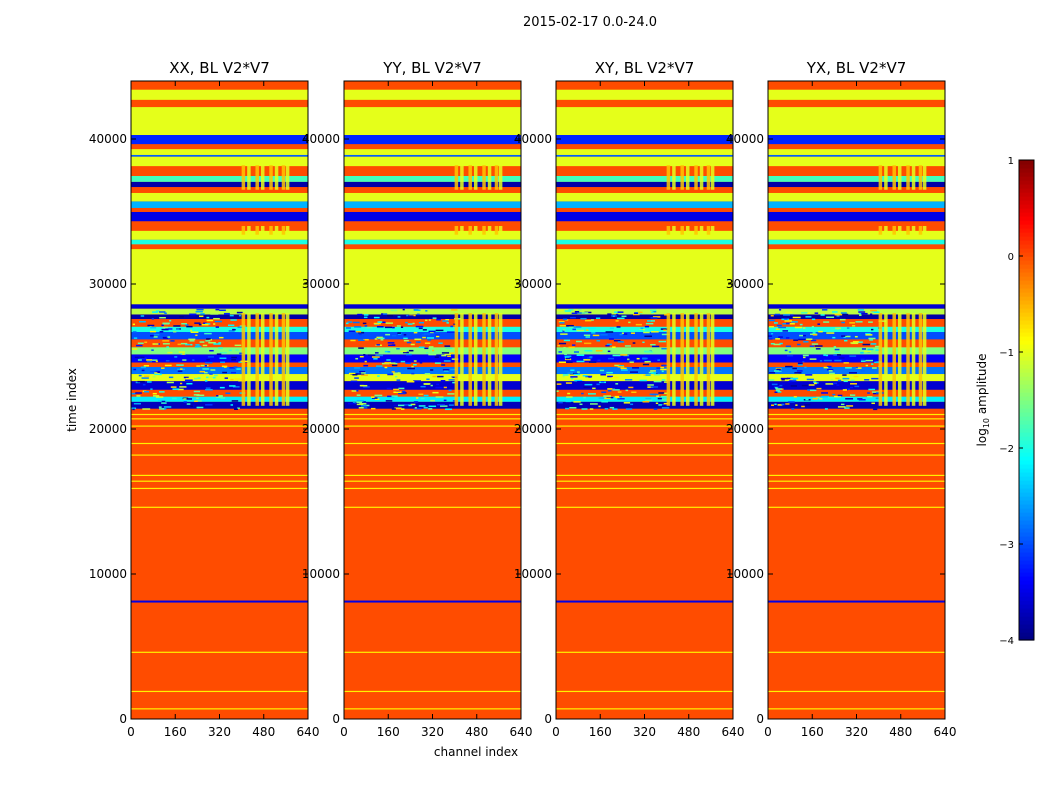  What do you see at coordinates (533, 574) in the screenshot?
I see `y-tick-label: 10000` at bounding box center [533, 574].